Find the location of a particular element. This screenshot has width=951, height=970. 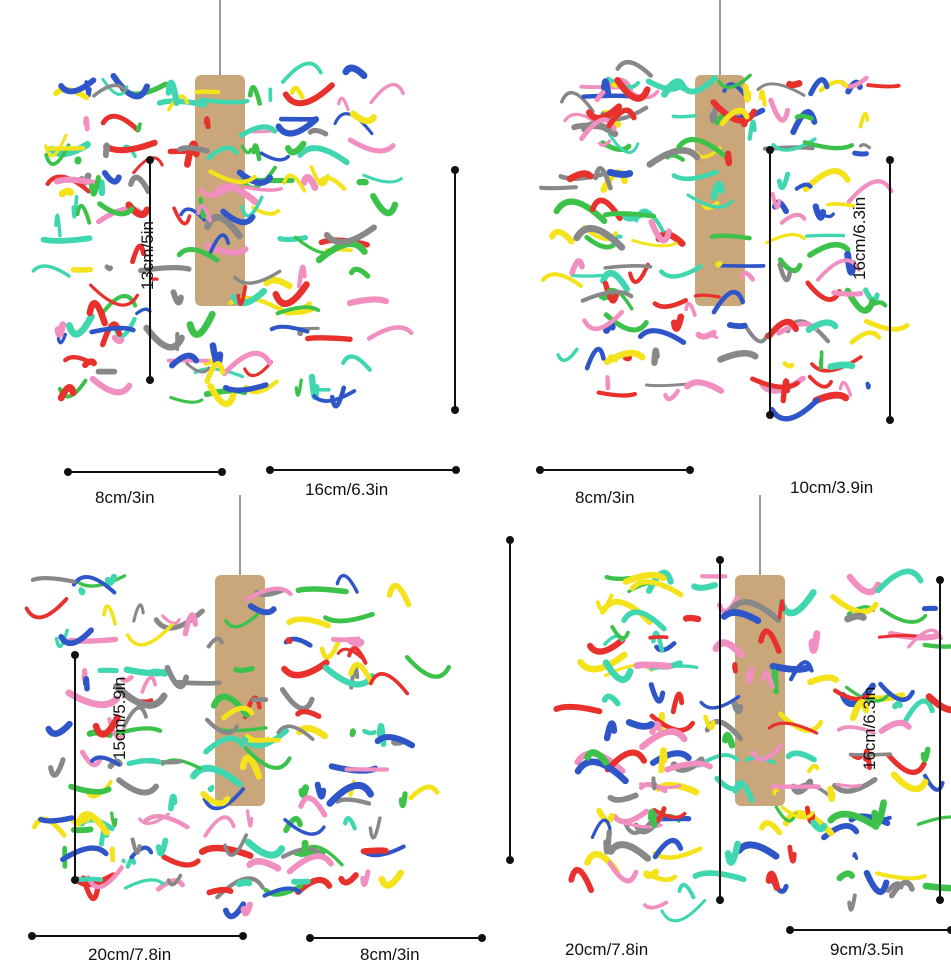

dimension-label: 10cm/3.9in is located at coordinates (832, 487).